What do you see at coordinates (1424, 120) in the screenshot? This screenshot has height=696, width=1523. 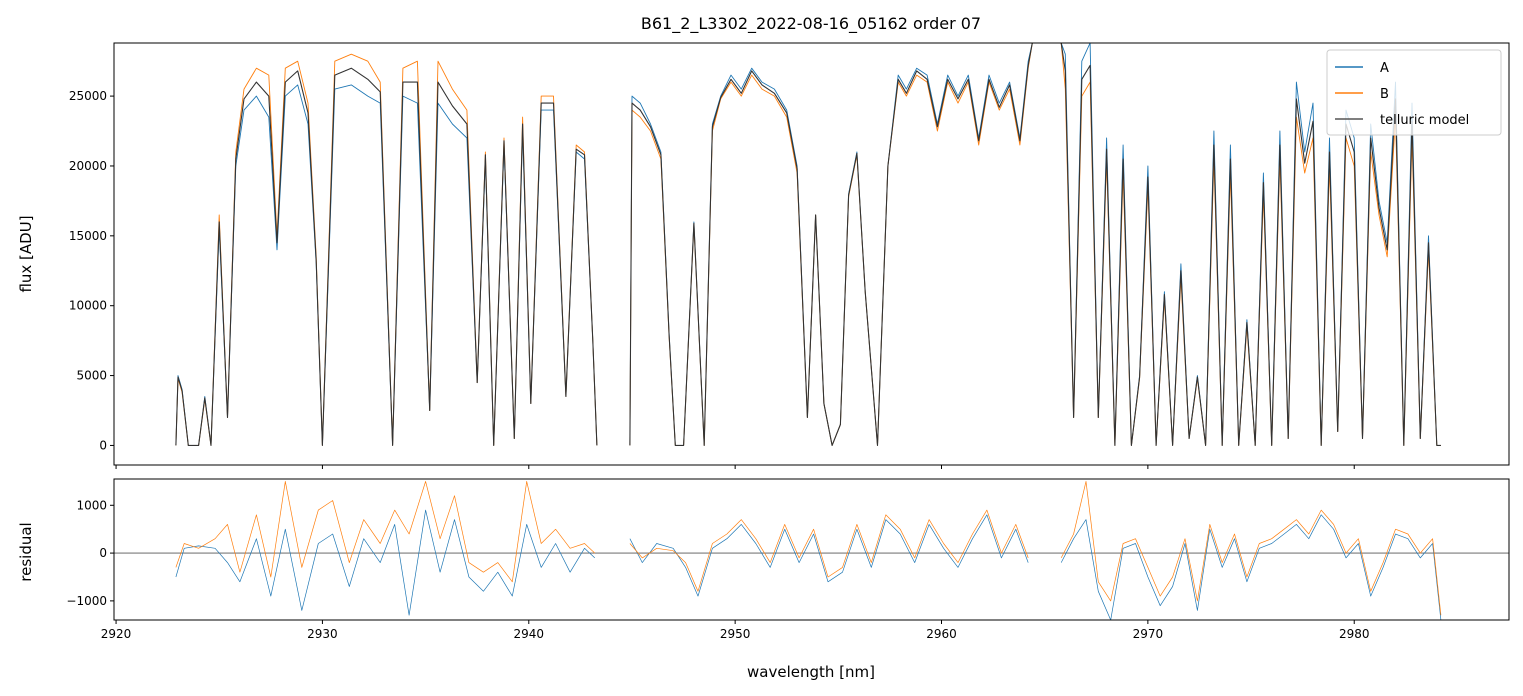 I see `legend-label-telluric-model: telluric model` at bounding box center [1424, 120].